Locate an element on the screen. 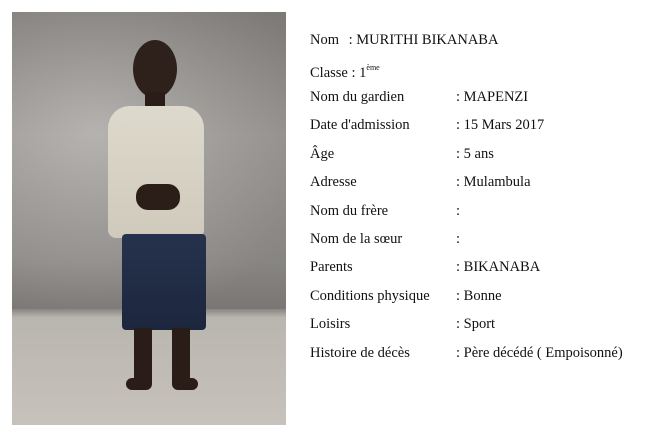 This screenshot has width=669, height=437. field-row: Date d'admission : 15 Mars 2017 is located at coordinates (427, 125).